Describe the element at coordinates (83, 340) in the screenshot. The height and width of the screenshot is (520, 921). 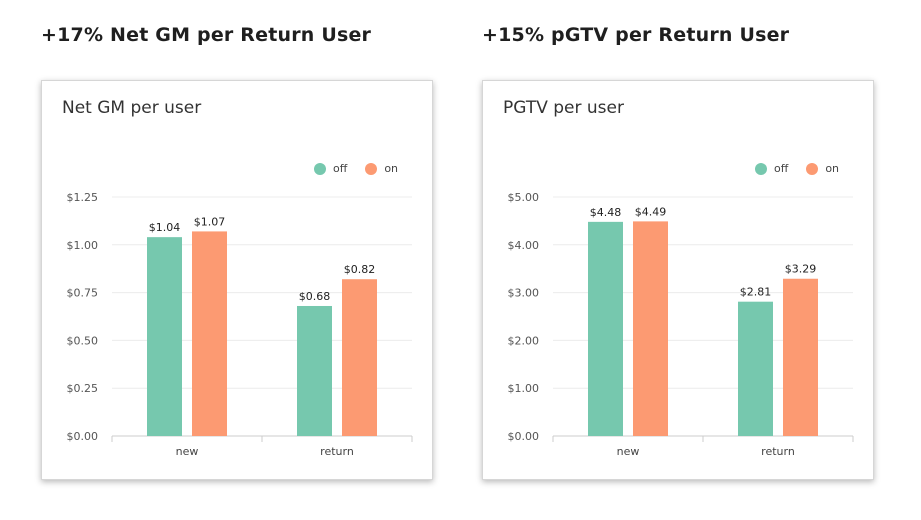
I see `y-tick-label: $0.50` at that location.